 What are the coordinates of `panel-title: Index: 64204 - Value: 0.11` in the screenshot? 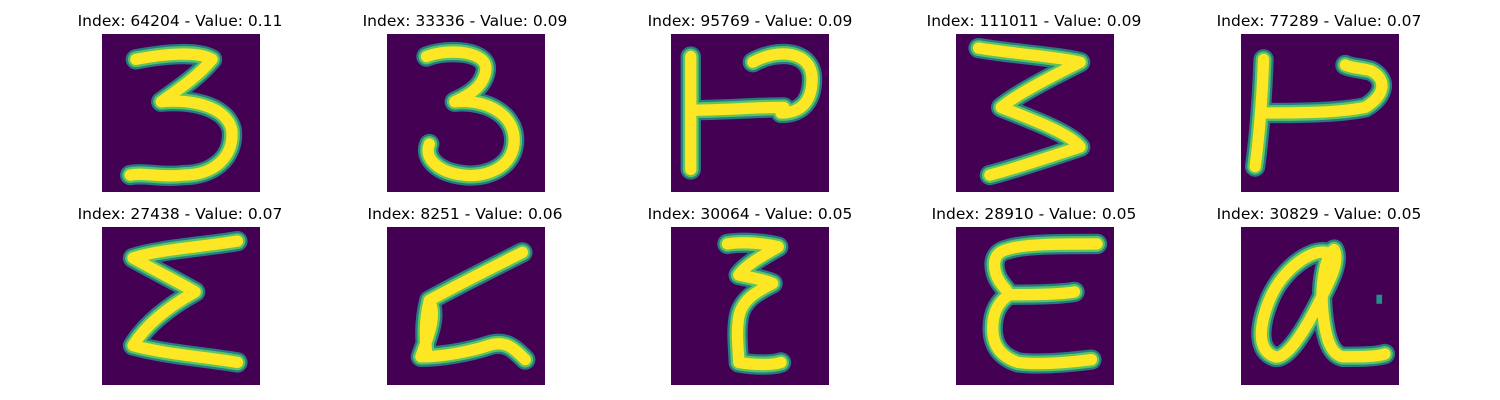 It's located at (180, 21).